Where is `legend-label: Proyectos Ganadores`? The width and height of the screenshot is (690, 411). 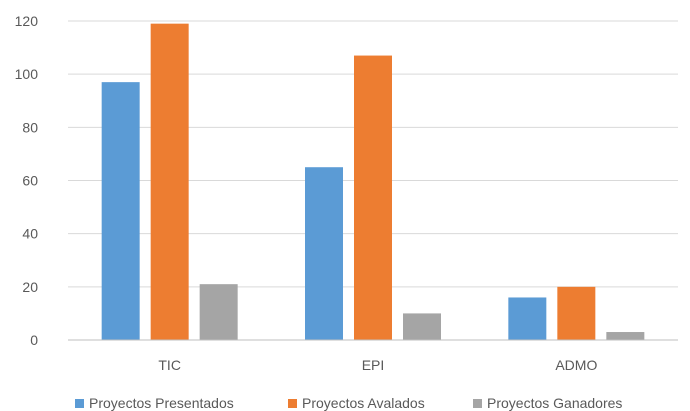
legend-label: Proyectos Ganadores is located at coordinates (554, 403).